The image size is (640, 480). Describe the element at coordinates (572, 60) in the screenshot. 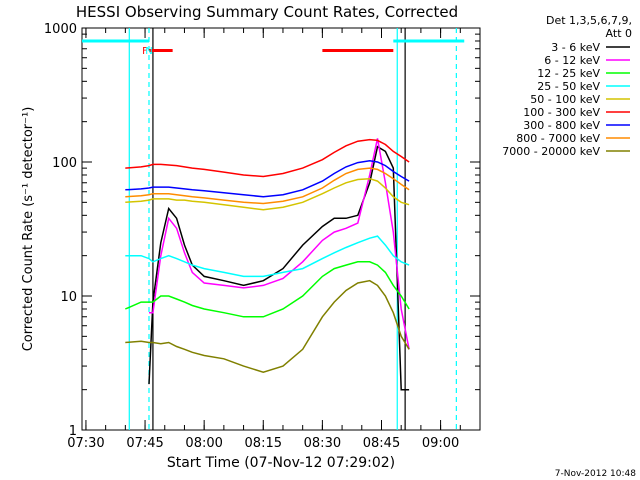

I see `legend-label: 6 - 12 keV` at that location.